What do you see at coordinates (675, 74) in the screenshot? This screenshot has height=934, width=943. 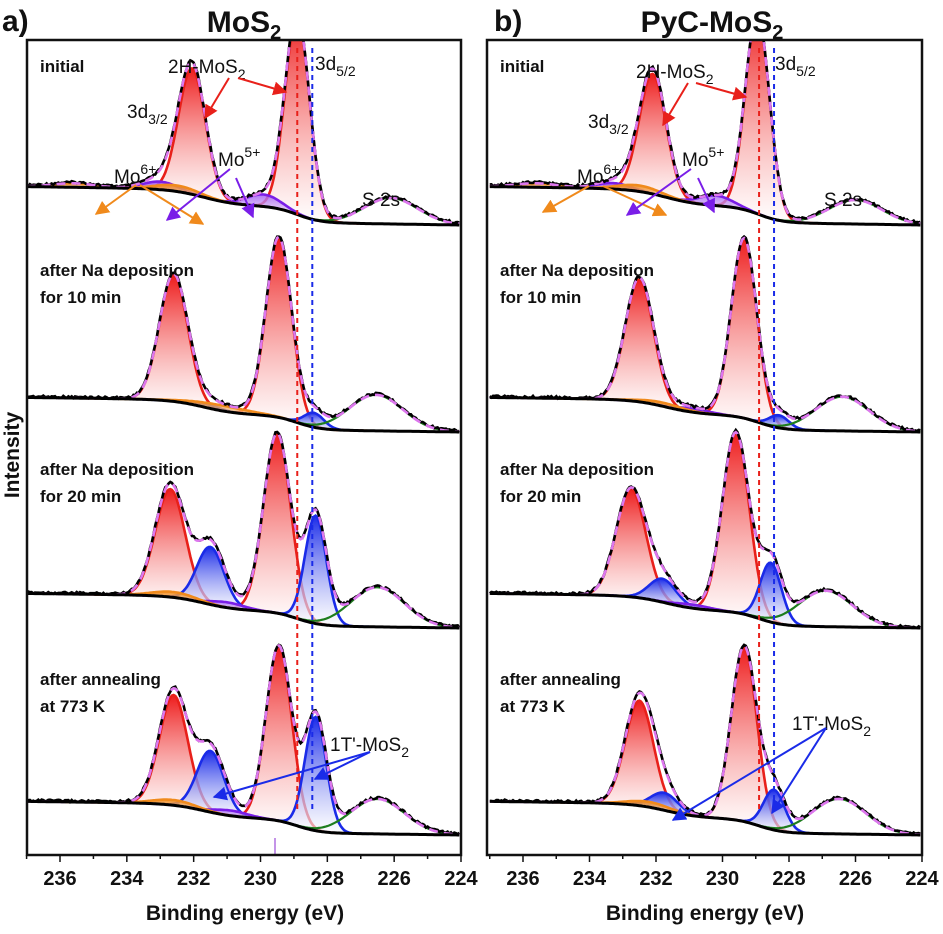 I see `annotation-label: 2H-MoS2` at bounding box center [675, 74].